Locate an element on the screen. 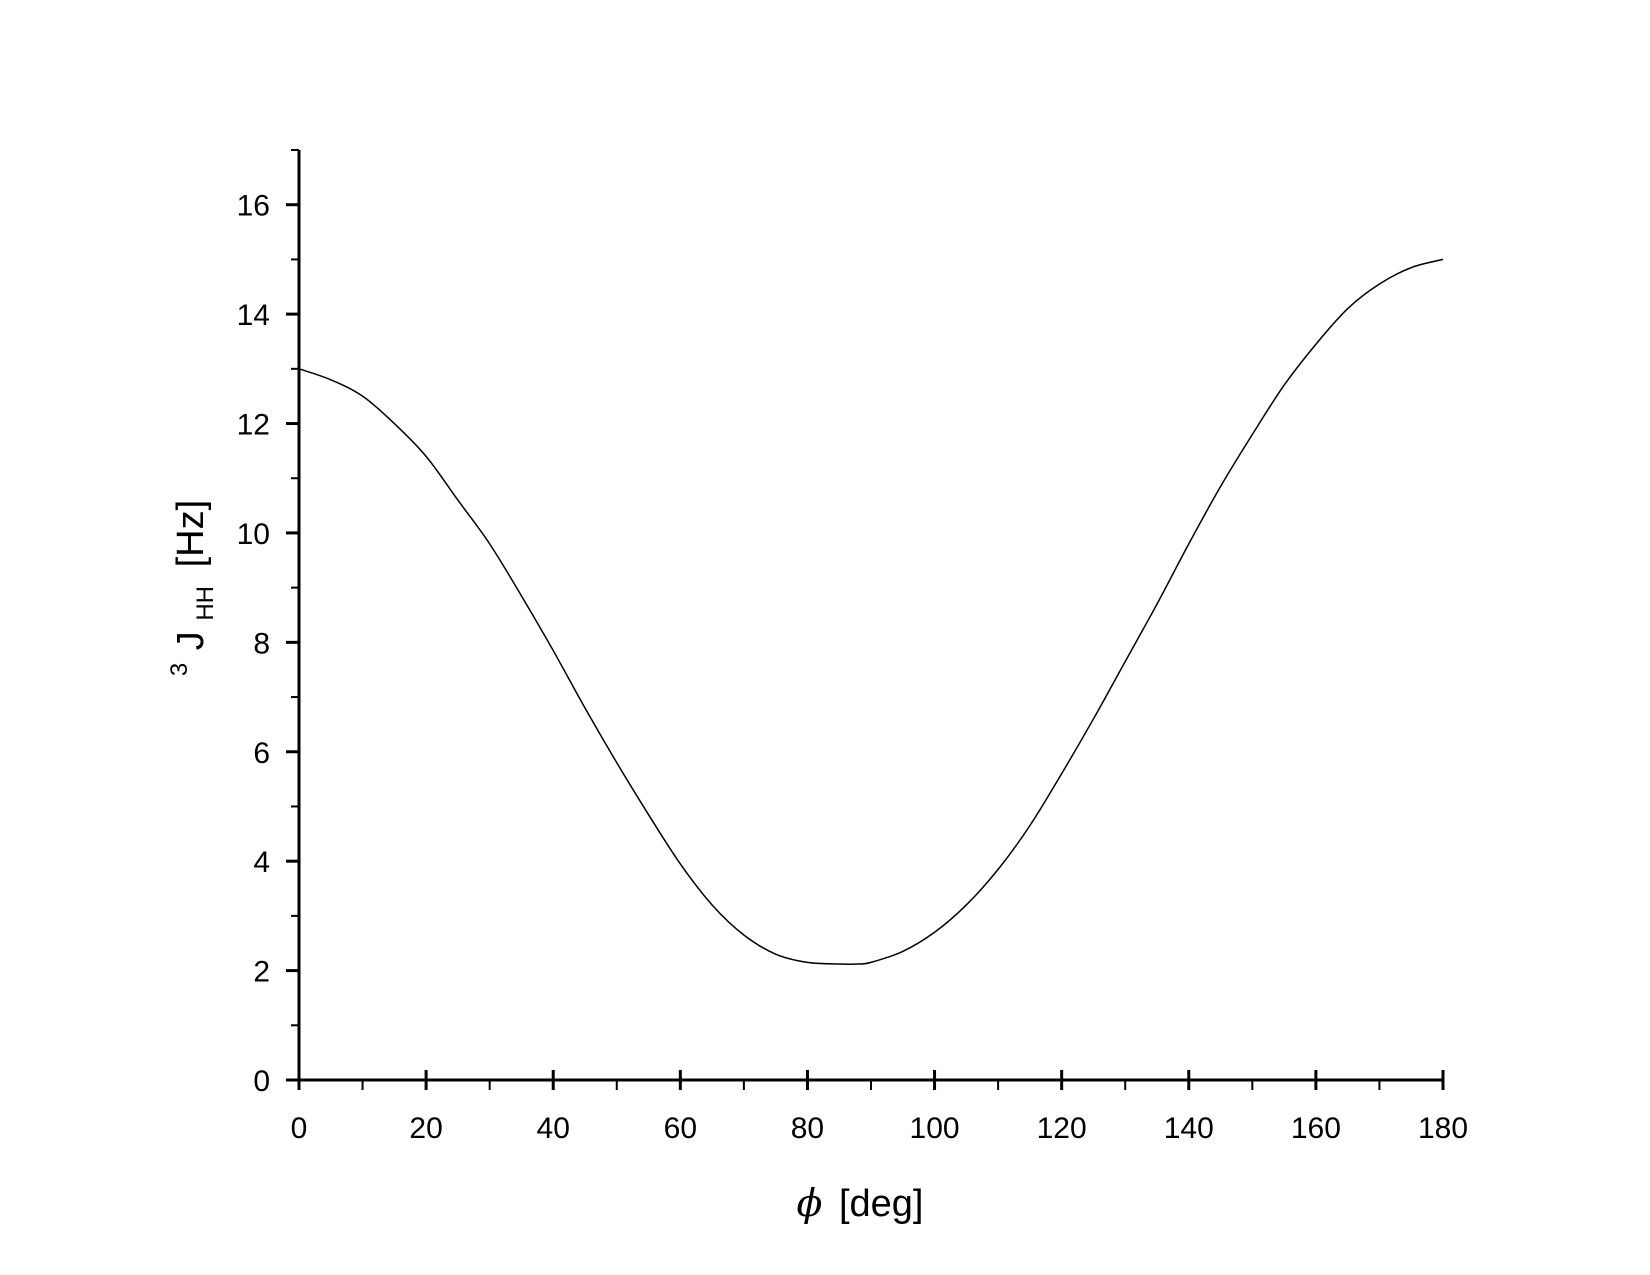  x-tick-label: 140 is located at coordinates (1189, 1128).